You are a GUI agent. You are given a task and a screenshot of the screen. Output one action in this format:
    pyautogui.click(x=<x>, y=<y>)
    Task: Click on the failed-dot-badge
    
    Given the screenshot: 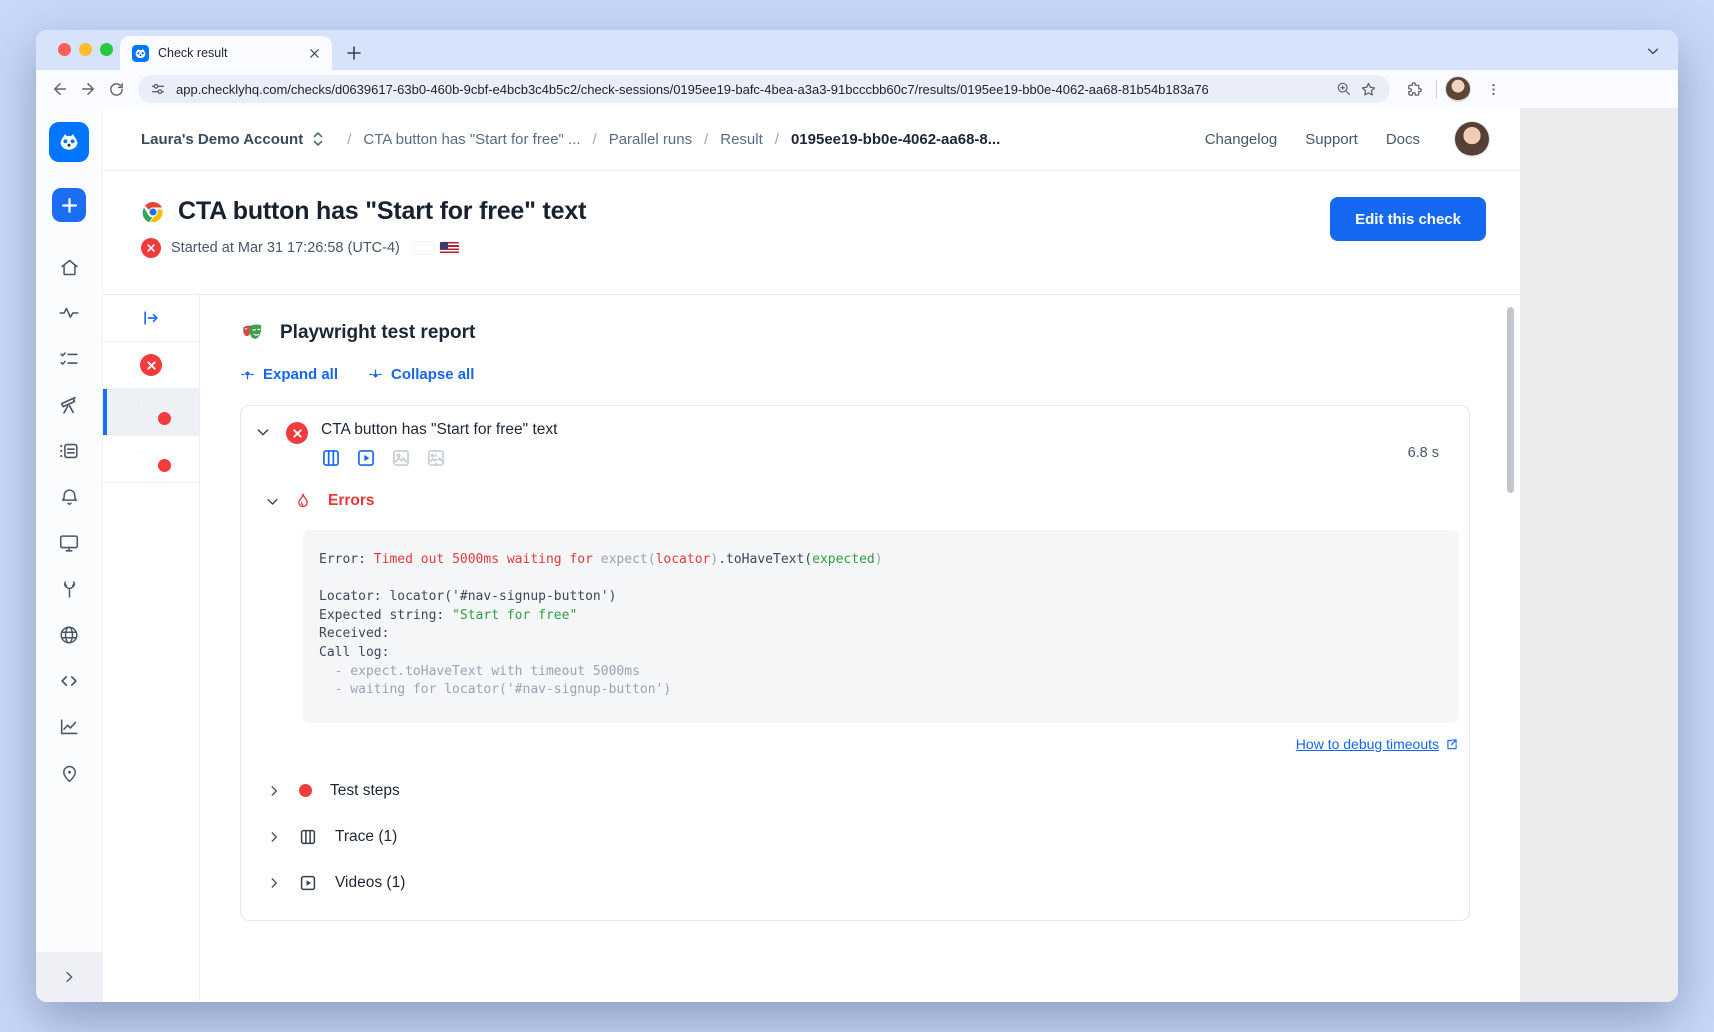 What is the action you would take?
    pyautogui.click(x=164, y=465)
    